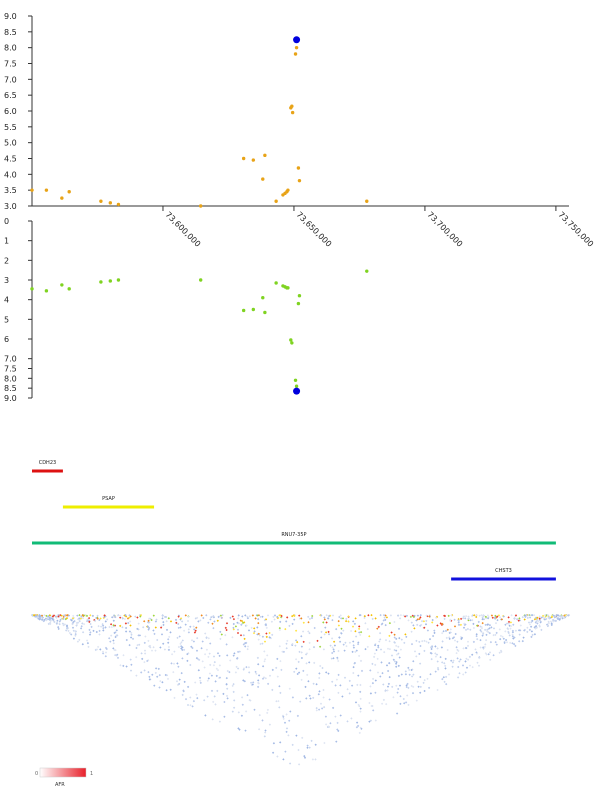 This screenshot has height=798, width=599. I want to click on gene-label: CDH23, so click(47, 463).